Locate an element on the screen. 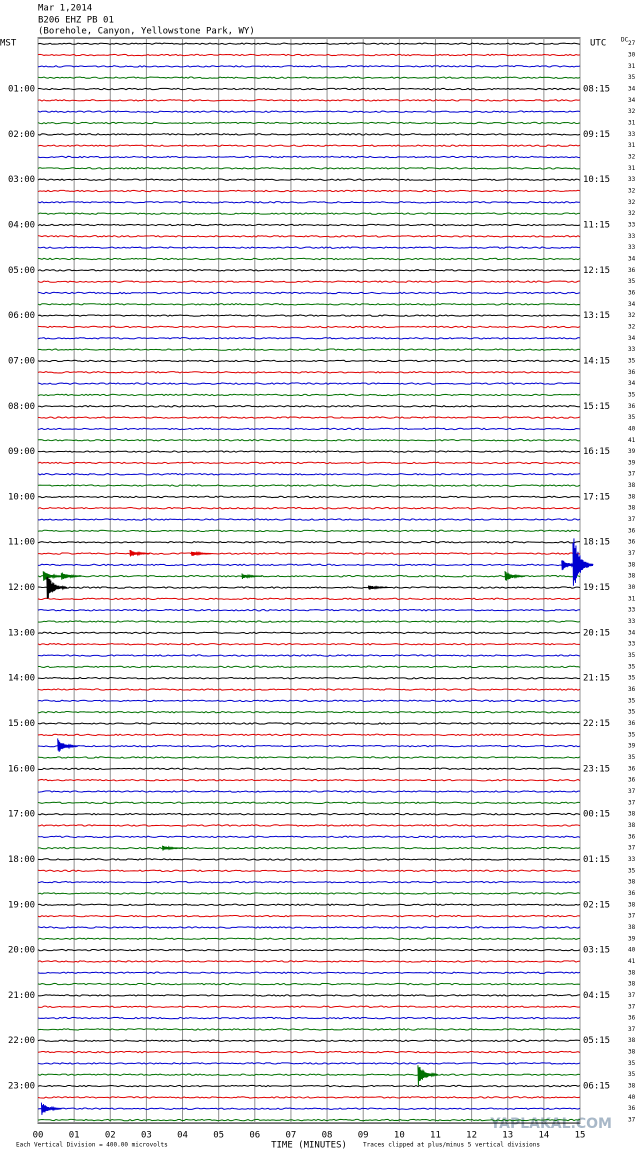 The image size is (640, 1156). right-hour-label: 01:15 is located at coordinates (596, 860).